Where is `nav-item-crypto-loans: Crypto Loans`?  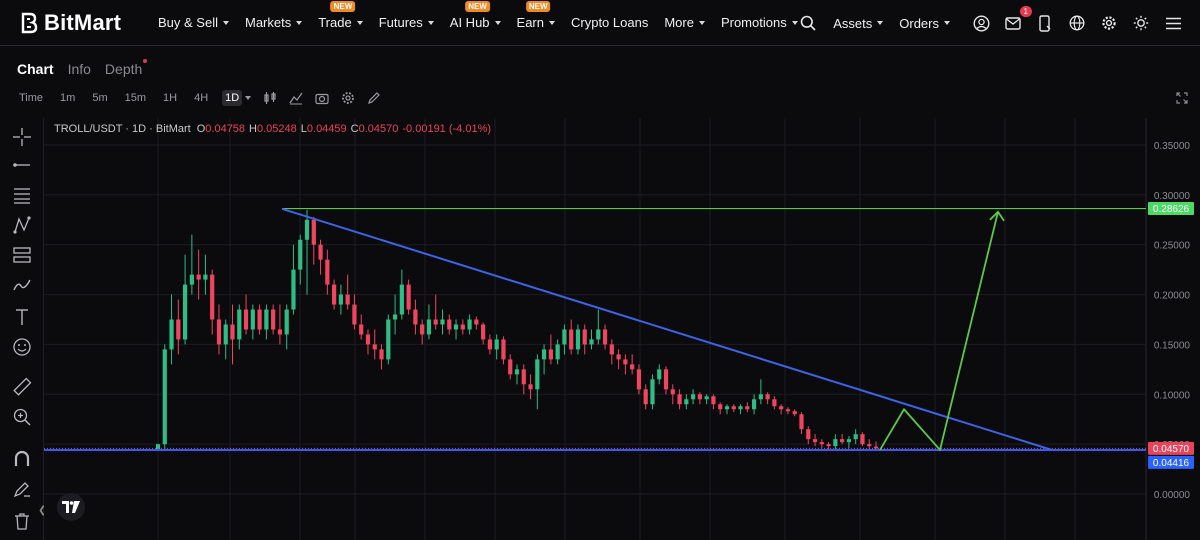
nav-item-crypto-loans: Crypto Loans is located at coordinates (609, 22).